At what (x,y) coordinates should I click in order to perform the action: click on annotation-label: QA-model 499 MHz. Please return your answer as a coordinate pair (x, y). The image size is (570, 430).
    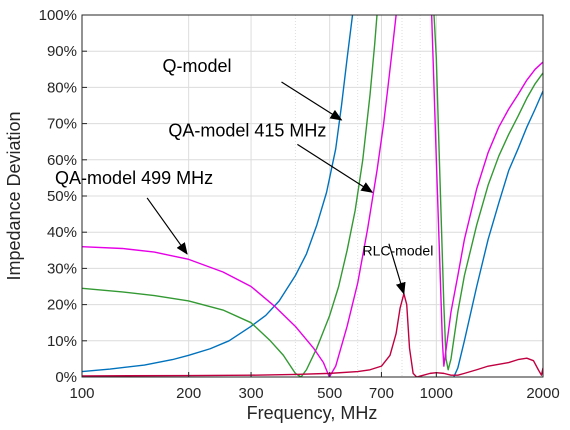
    Looking at the image, I should click on (134, 178).